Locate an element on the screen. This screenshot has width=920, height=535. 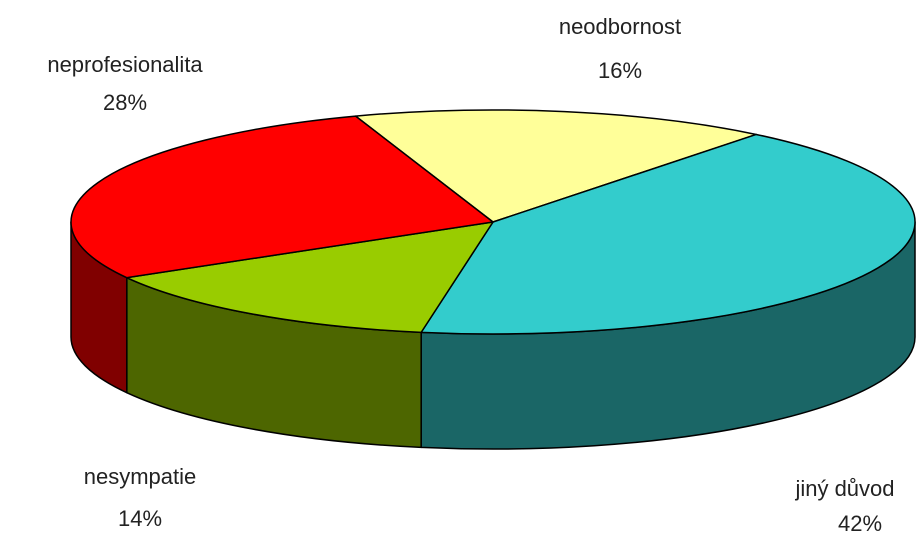
slice-label: jiný důvod is located at coordinates (844, 488).